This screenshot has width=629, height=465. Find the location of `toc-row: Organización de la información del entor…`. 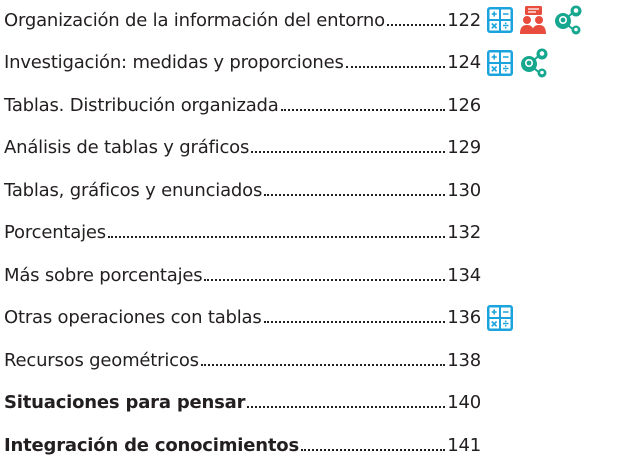

toc-row: Organización de la información del entor… is located at coordinates (293, 20).